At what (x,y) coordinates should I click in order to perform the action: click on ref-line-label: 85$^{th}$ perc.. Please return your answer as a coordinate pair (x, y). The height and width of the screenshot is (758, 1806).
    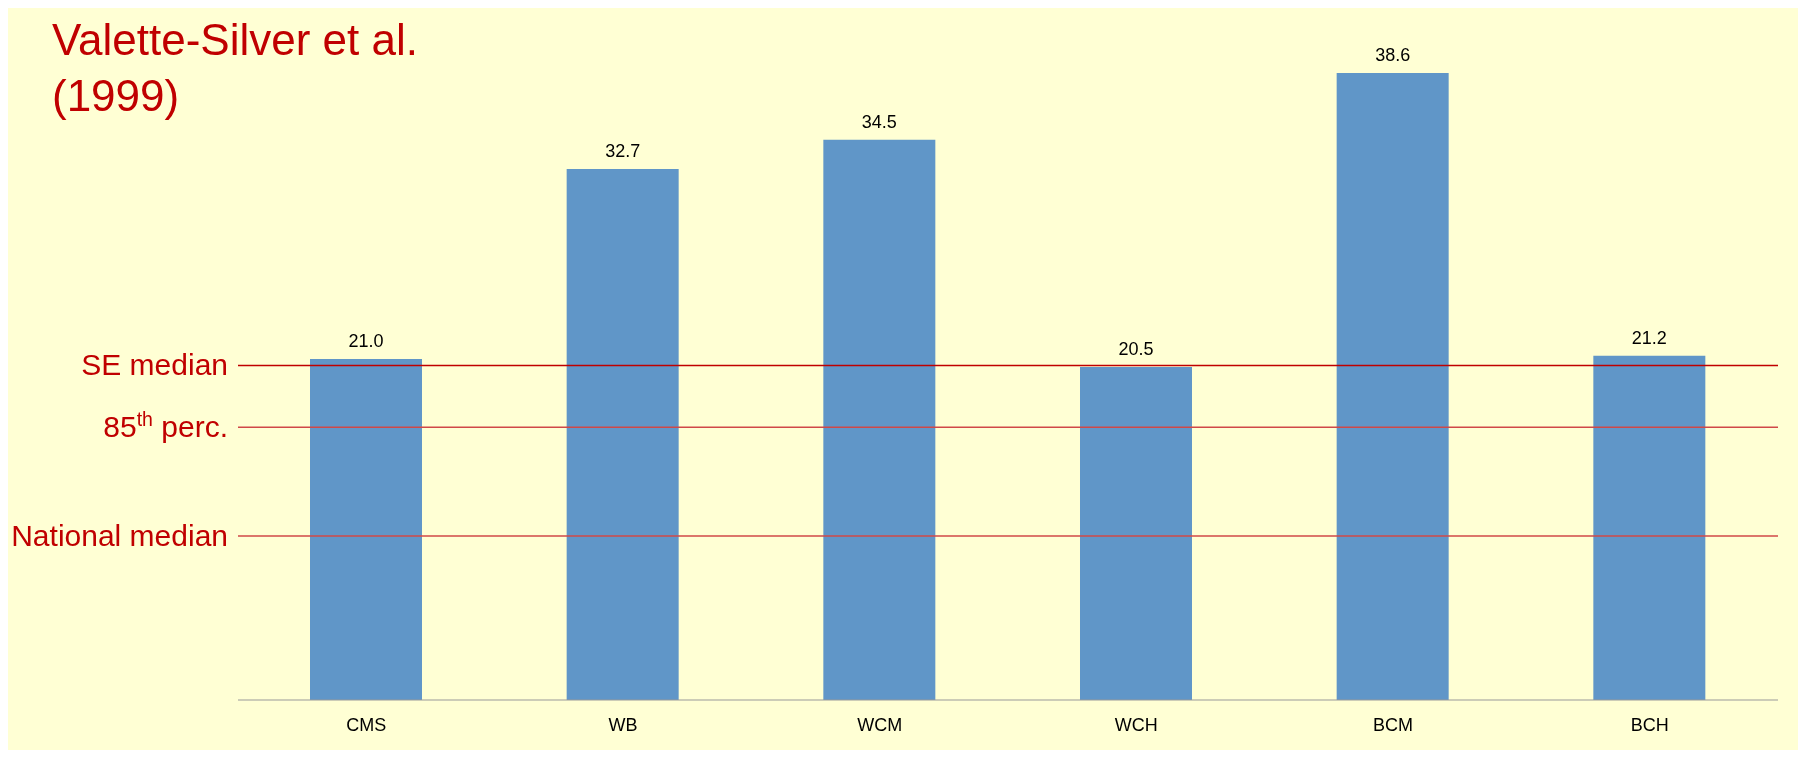
    Looking at the image, I should click on (165, 426).